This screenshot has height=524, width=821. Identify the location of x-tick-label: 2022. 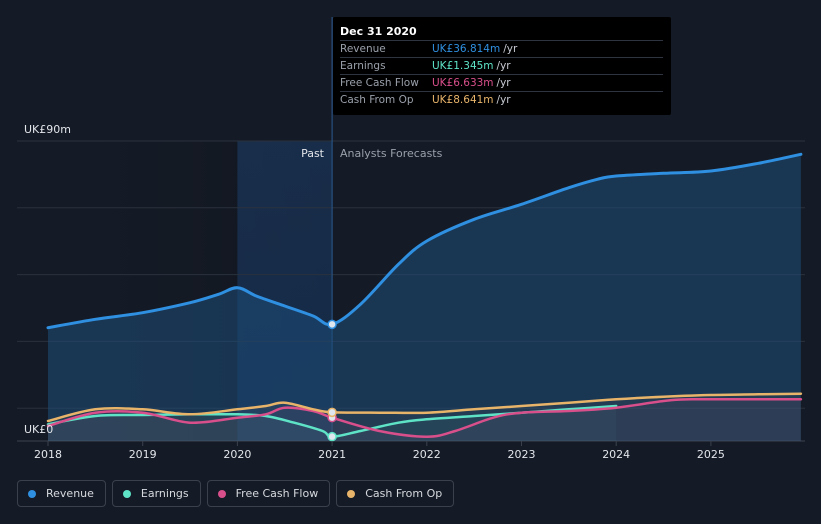
(427, 454).